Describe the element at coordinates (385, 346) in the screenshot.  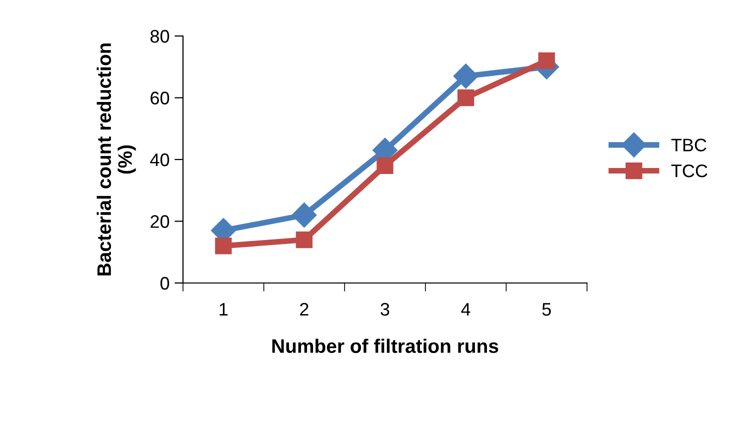
I see `x-axis-title: Number of filtration runs` at that location.